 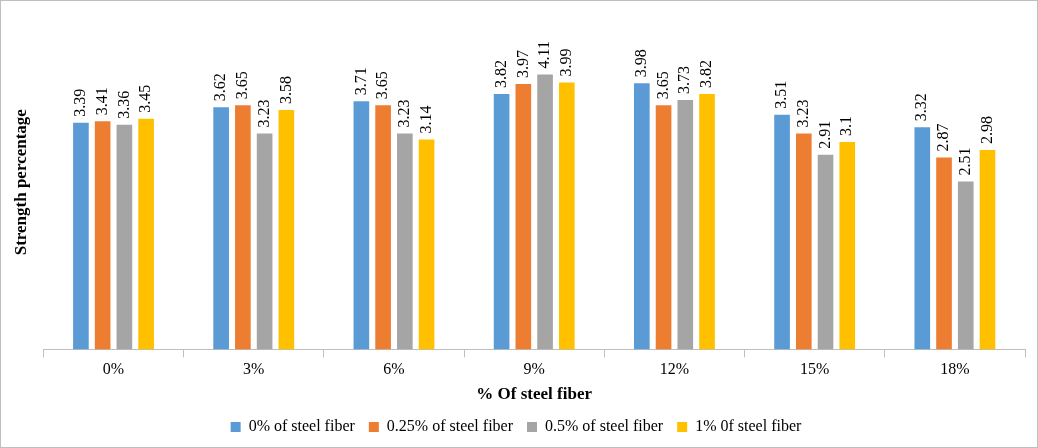 I want to click on x-tick-label: 0%, so click(x=113, y=369).